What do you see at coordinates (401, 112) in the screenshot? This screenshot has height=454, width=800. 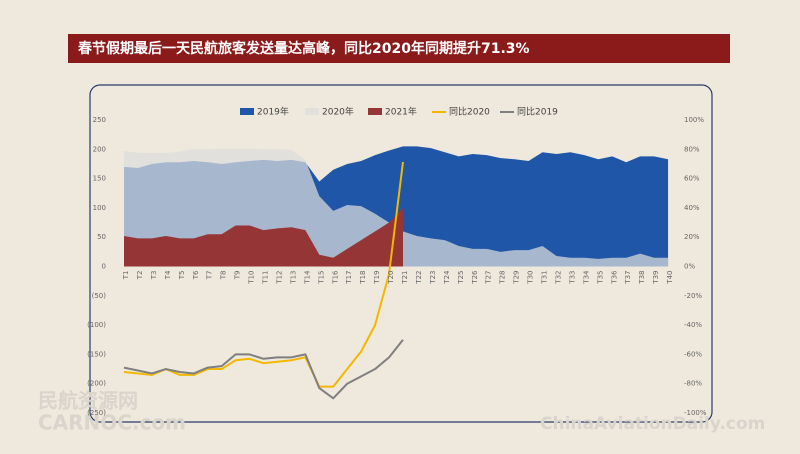 I see `legend-label: 2021年` at bounding box center [401, 112].